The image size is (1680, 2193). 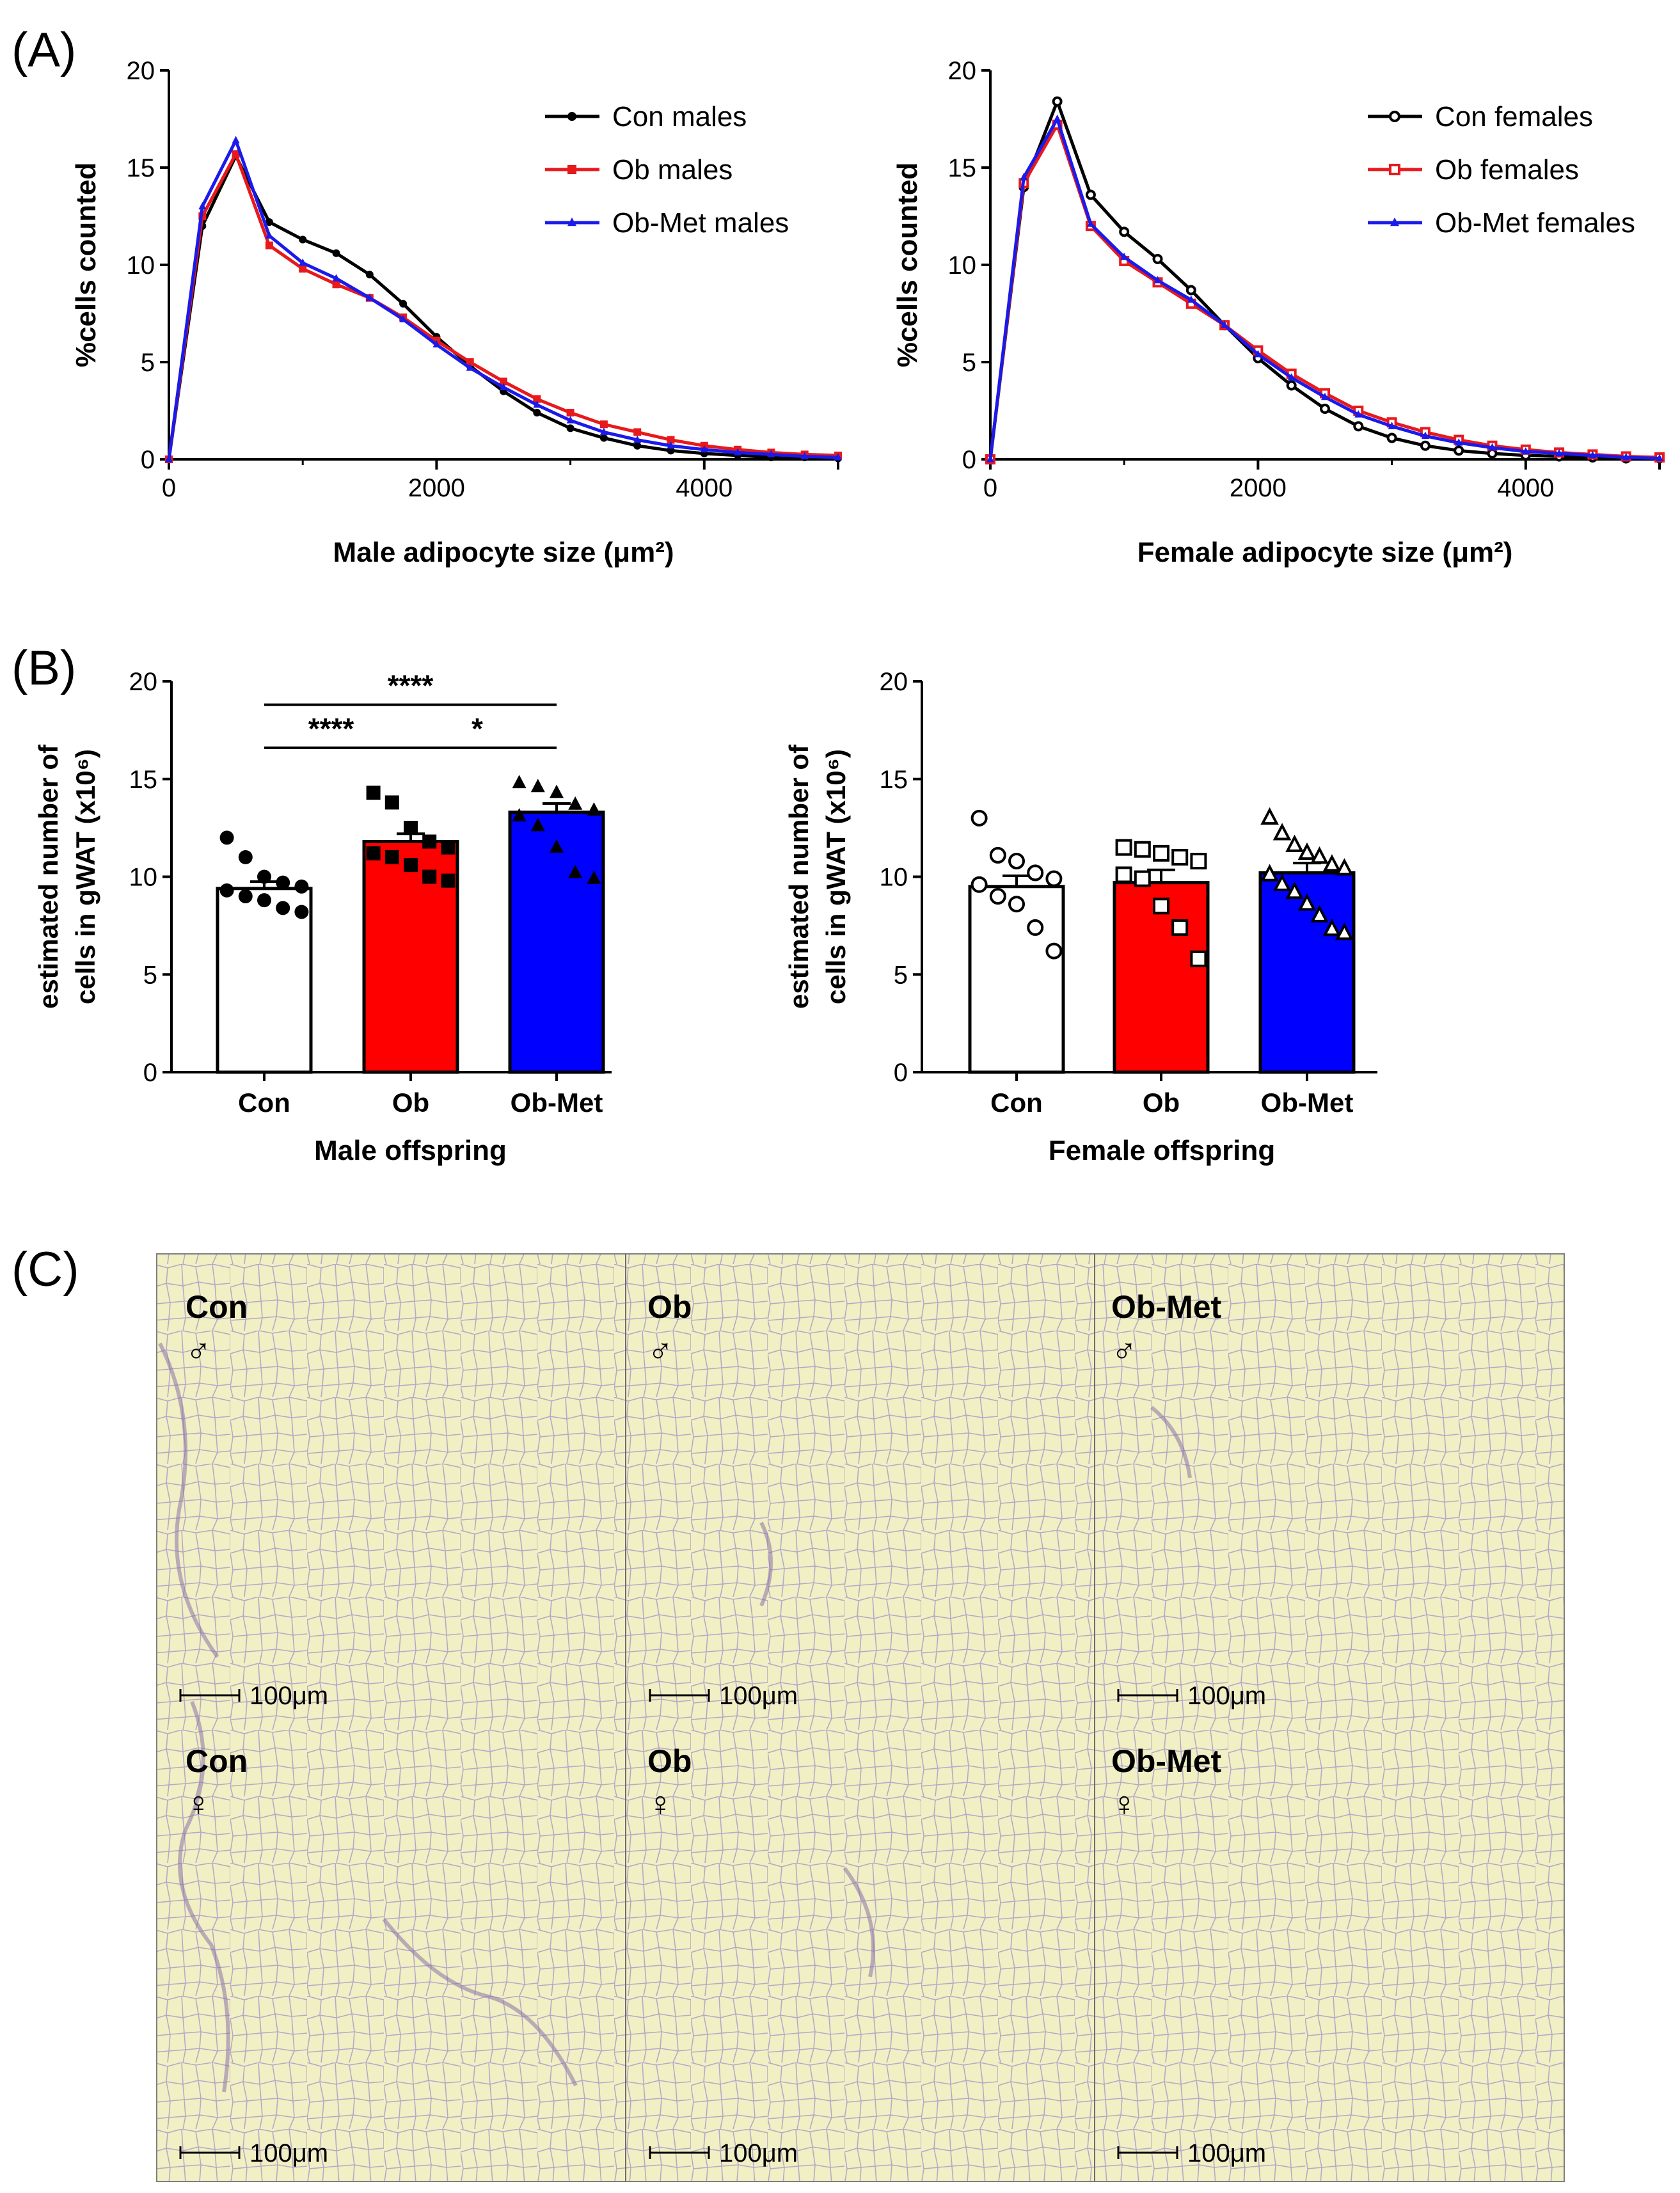 What do you see at coordinates (1307, 1103) in the screenshot?
I see `x-tick-label: Ob-Met` at bounding box center [1307, 1103].